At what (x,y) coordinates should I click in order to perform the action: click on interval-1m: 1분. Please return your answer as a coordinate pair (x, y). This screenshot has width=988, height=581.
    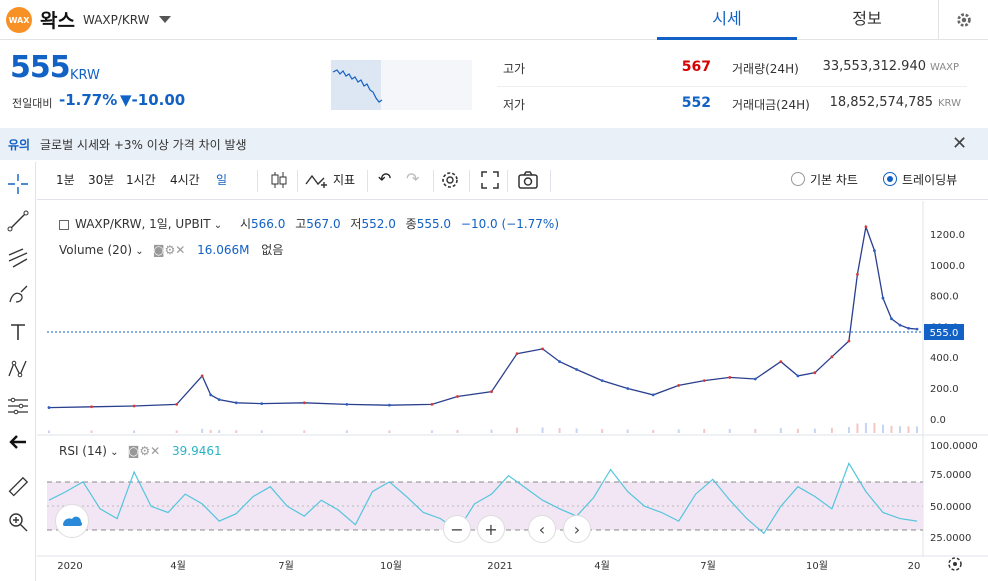
    Looking at the image, I should click on (65, 180).